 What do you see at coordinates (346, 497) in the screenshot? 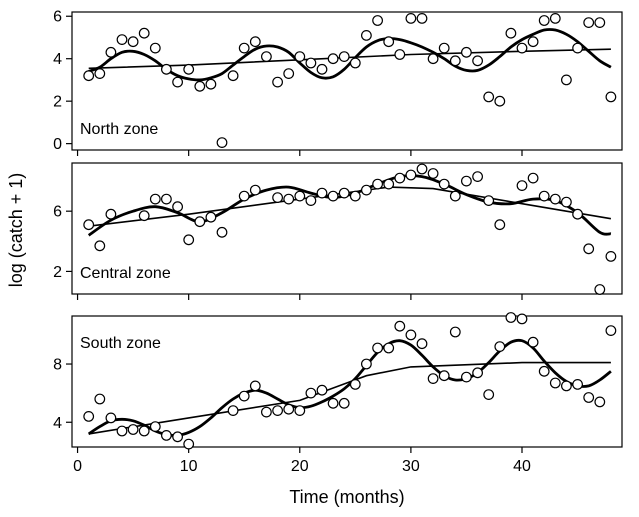
I see `x-axis-title: Time (months)` at bounding box center [346, 497].